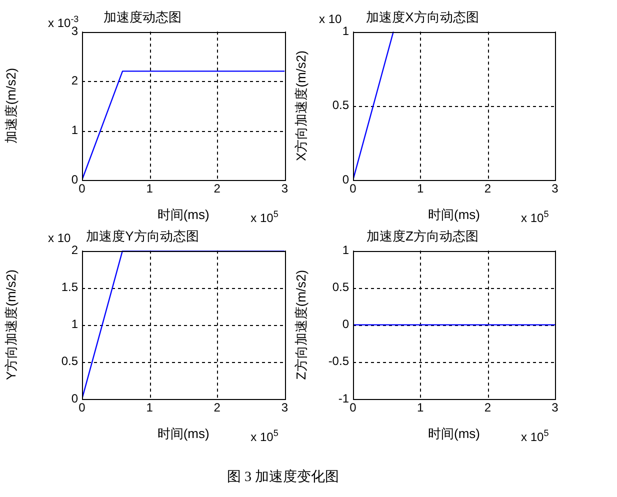  Describe the element at coordinates (344, 398) in the screenshot. I see `y-tick-label: -1` at that location.